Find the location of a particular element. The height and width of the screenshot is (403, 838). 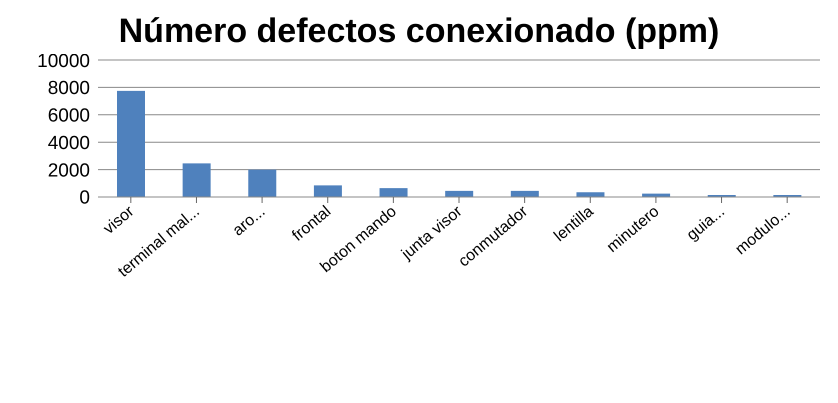

y-tick-label: 4000 is located at coordinates (69, 143).